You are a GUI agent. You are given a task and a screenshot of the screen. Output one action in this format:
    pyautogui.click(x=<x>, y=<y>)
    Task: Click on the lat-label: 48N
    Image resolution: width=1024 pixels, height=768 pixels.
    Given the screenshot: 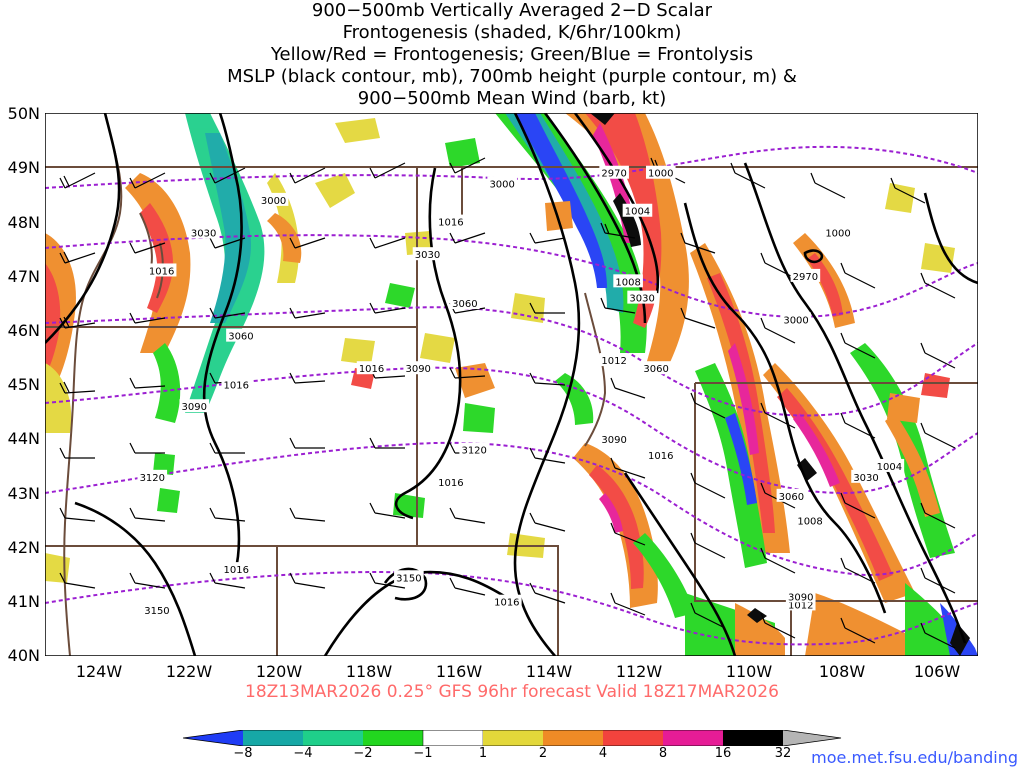 What is the action you would take?
    pyautogui.click(x=23, y=222)
    